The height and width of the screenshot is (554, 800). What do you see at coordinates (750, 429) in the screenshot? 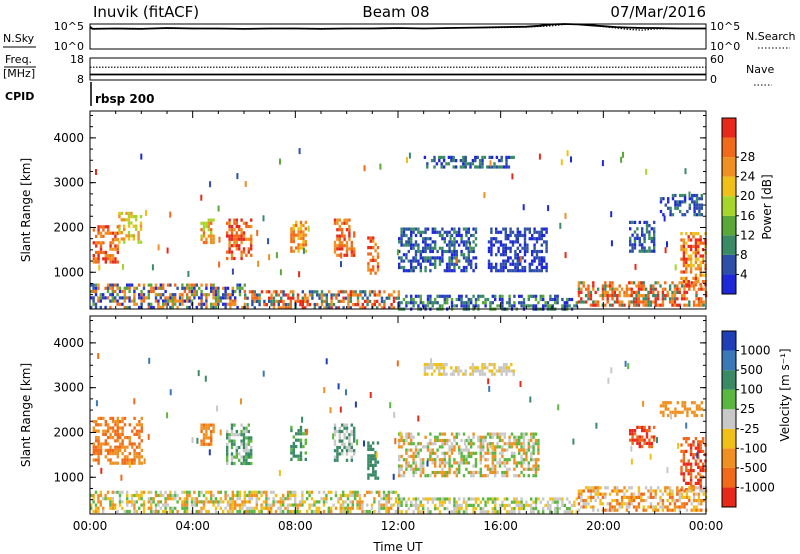
I see `velocity-colorbar-tick: -25` at bounding box center [750, 429].